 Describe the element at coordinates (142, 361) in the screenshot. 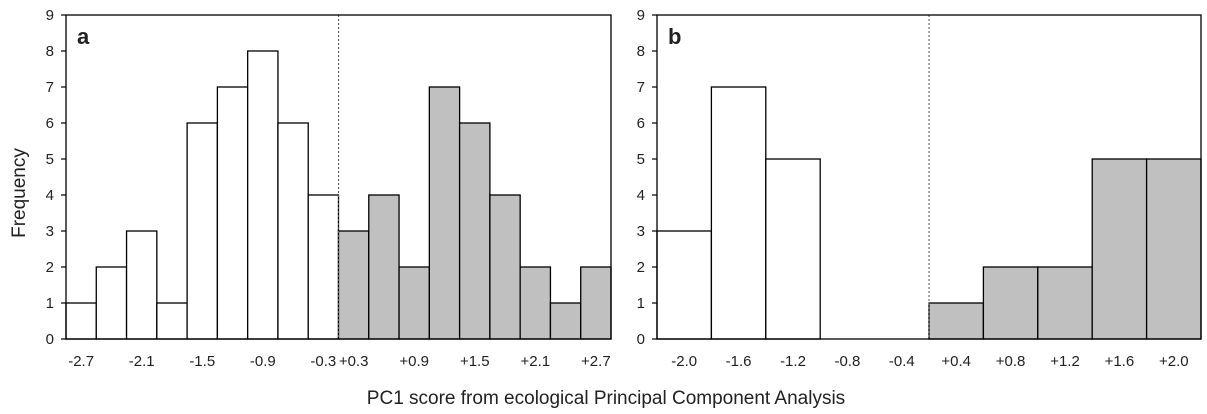

I see `x-tick-label: -2.1` at that location.